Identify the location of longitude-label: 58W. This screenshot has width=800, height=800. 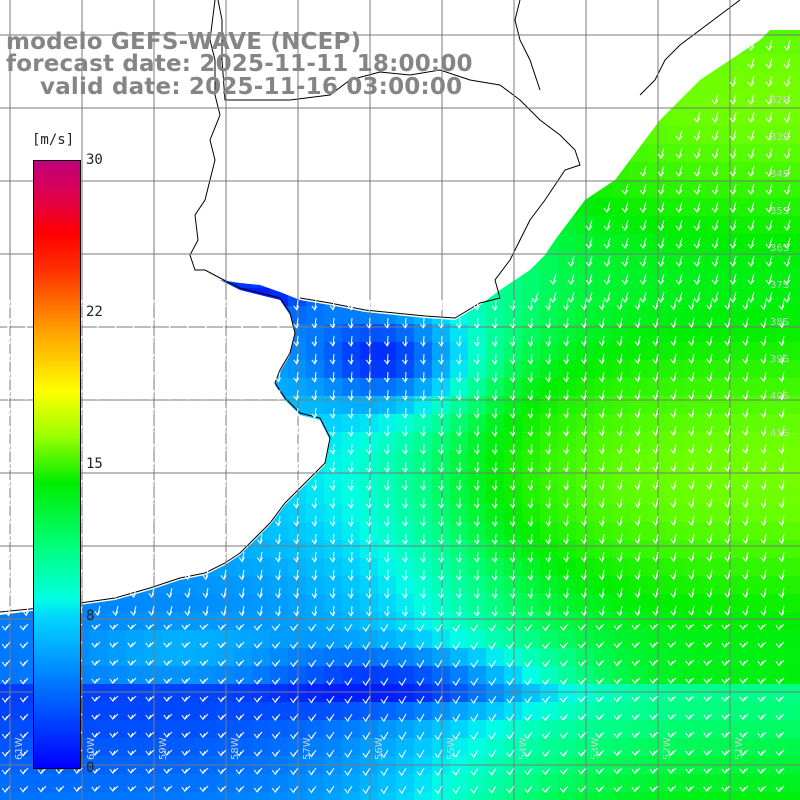
(235, 748).